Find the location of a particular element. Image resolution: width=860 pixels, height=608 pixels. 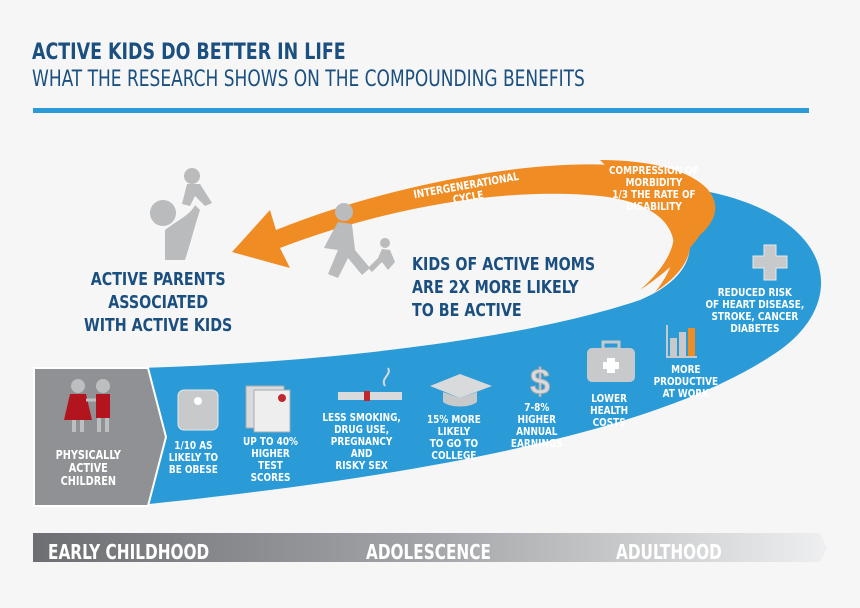

benefit-college: 15% MORE LIKELY TO GO TO COLLEGE is located at coordinates (453, 437).